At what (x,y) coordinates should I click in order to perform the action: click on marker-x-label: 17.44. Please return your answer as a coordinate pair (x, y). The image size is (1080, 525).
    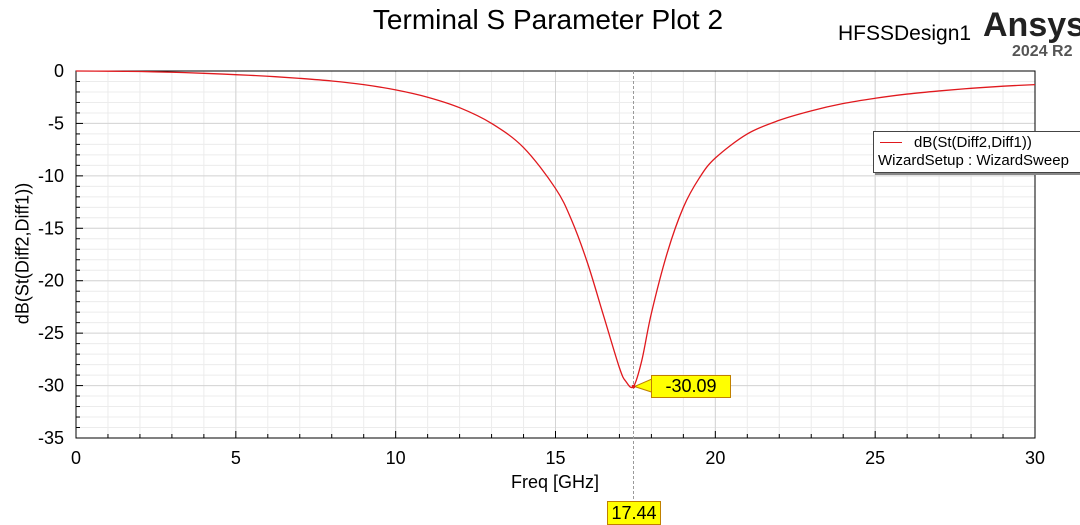
    Looking at the image, I should click on (634, 513).